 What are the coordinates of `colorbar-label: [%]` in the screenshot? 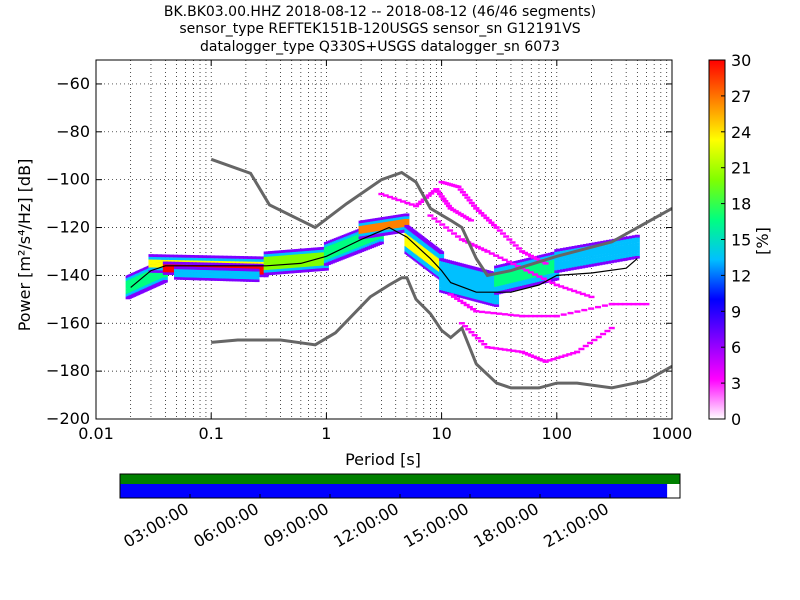 It's located at (762, 241).